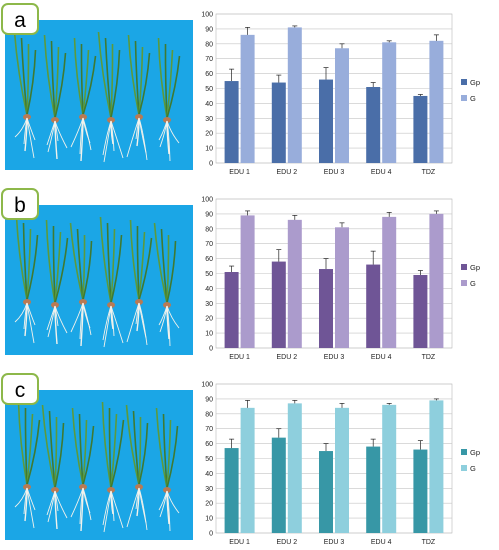 The image size is (499, 550). What do you see at coordinates (278, 122) in the screenshot?
I see `bar-gp-edu2` at bounding box center [278, 122].